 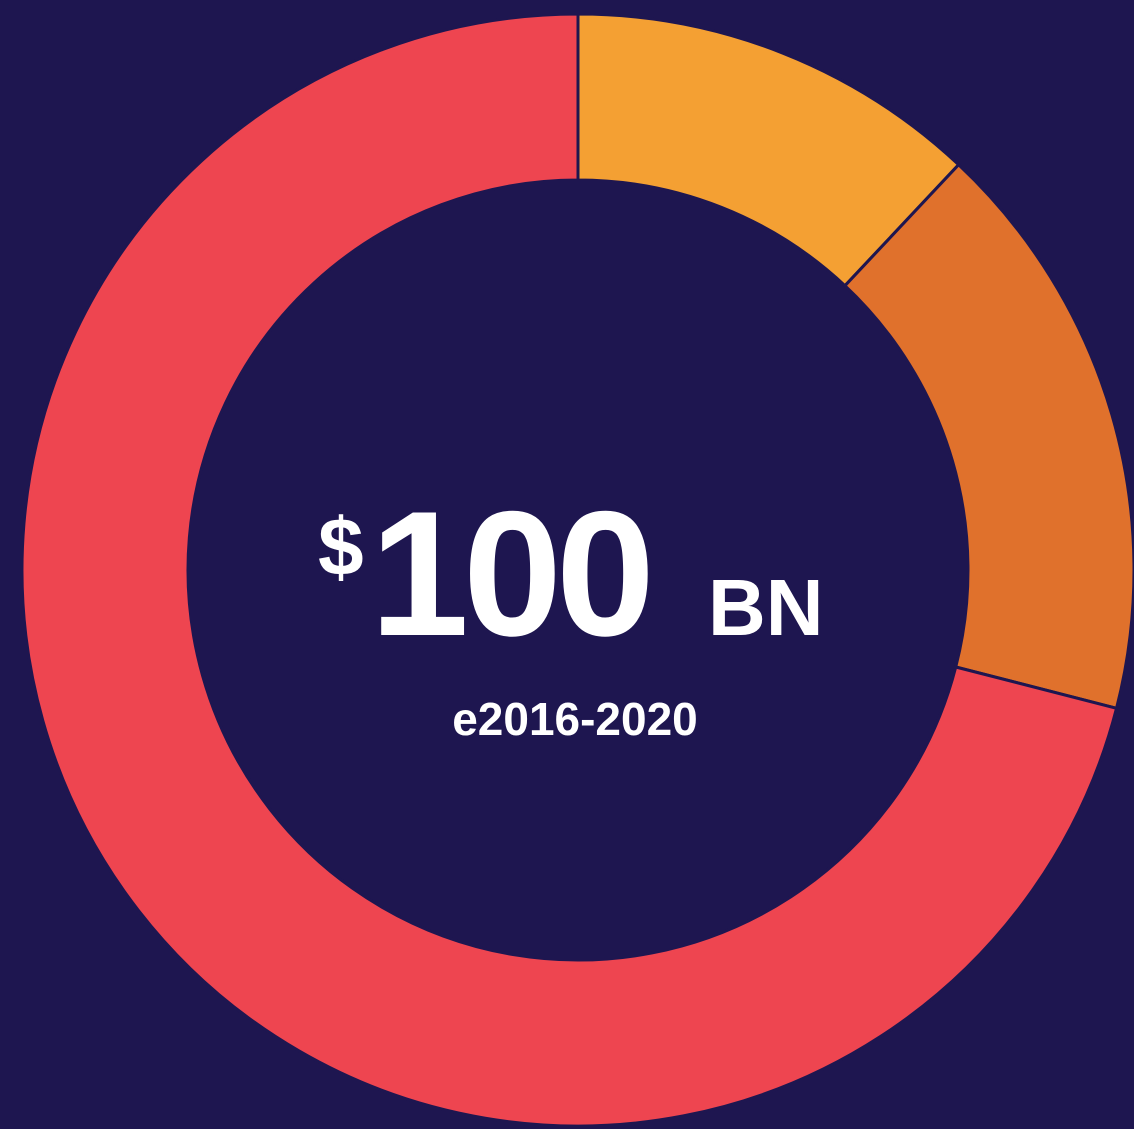 I want to click on currency-symbol: $, so click(x=341, y=547).